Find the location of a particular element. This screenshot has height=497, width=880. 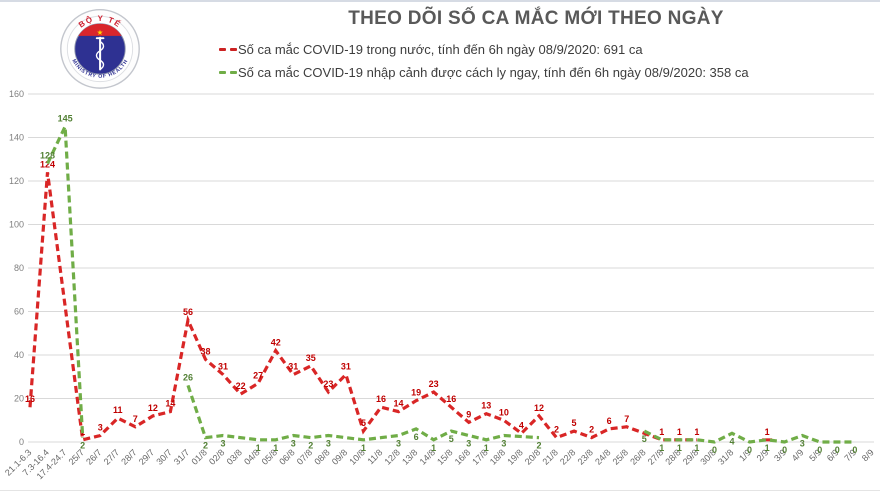

x-tick-label: 30/7 is located at coordinates (163, 456).